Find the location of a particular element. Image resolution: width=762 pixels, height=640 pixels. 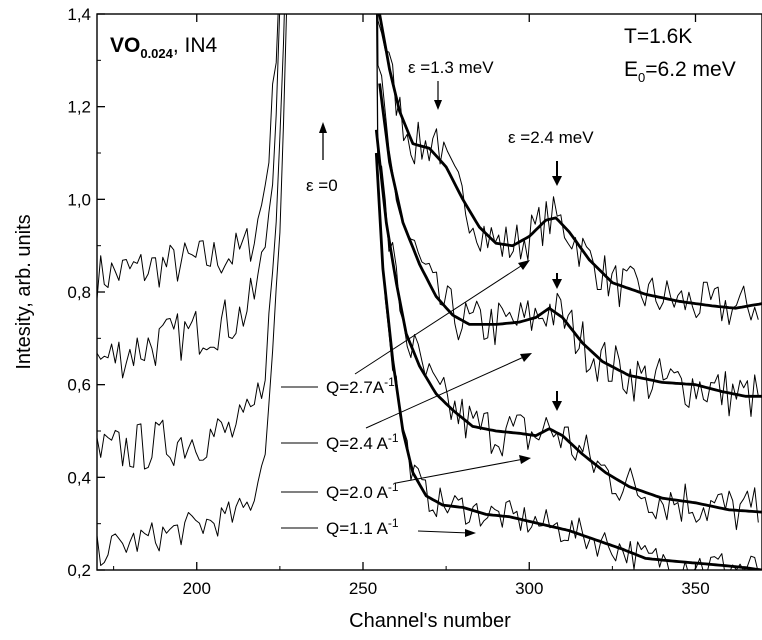

y-axis: 0,2 0,4 0,6 0,8 1,0 1,2 1,4 is located at coordinates (86, 292).